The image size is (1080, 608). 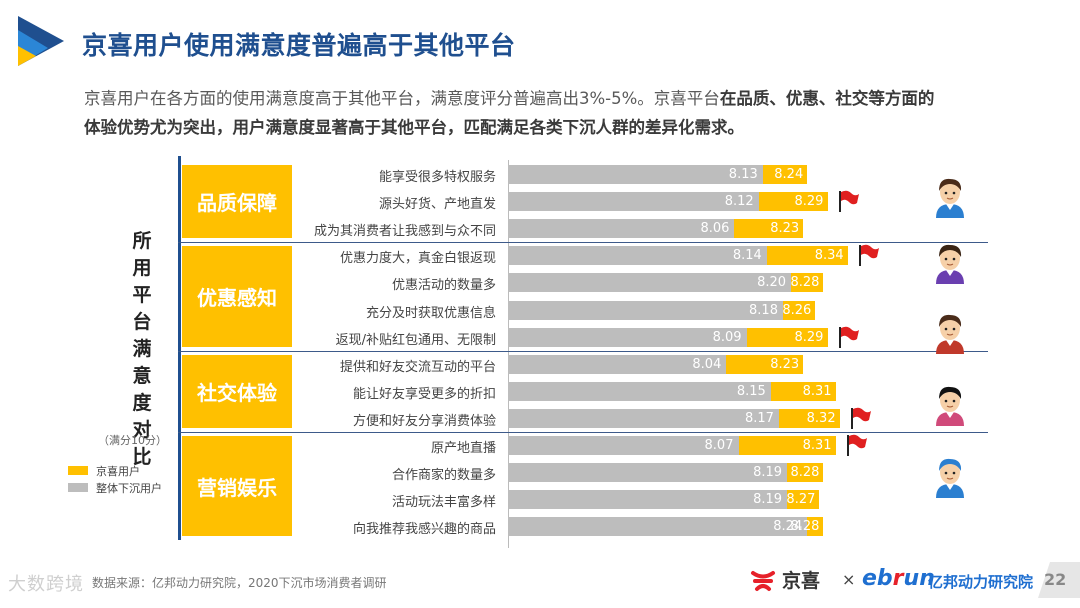 I want to click on legend-swatch-jingxi, so click(x=78, y=470).